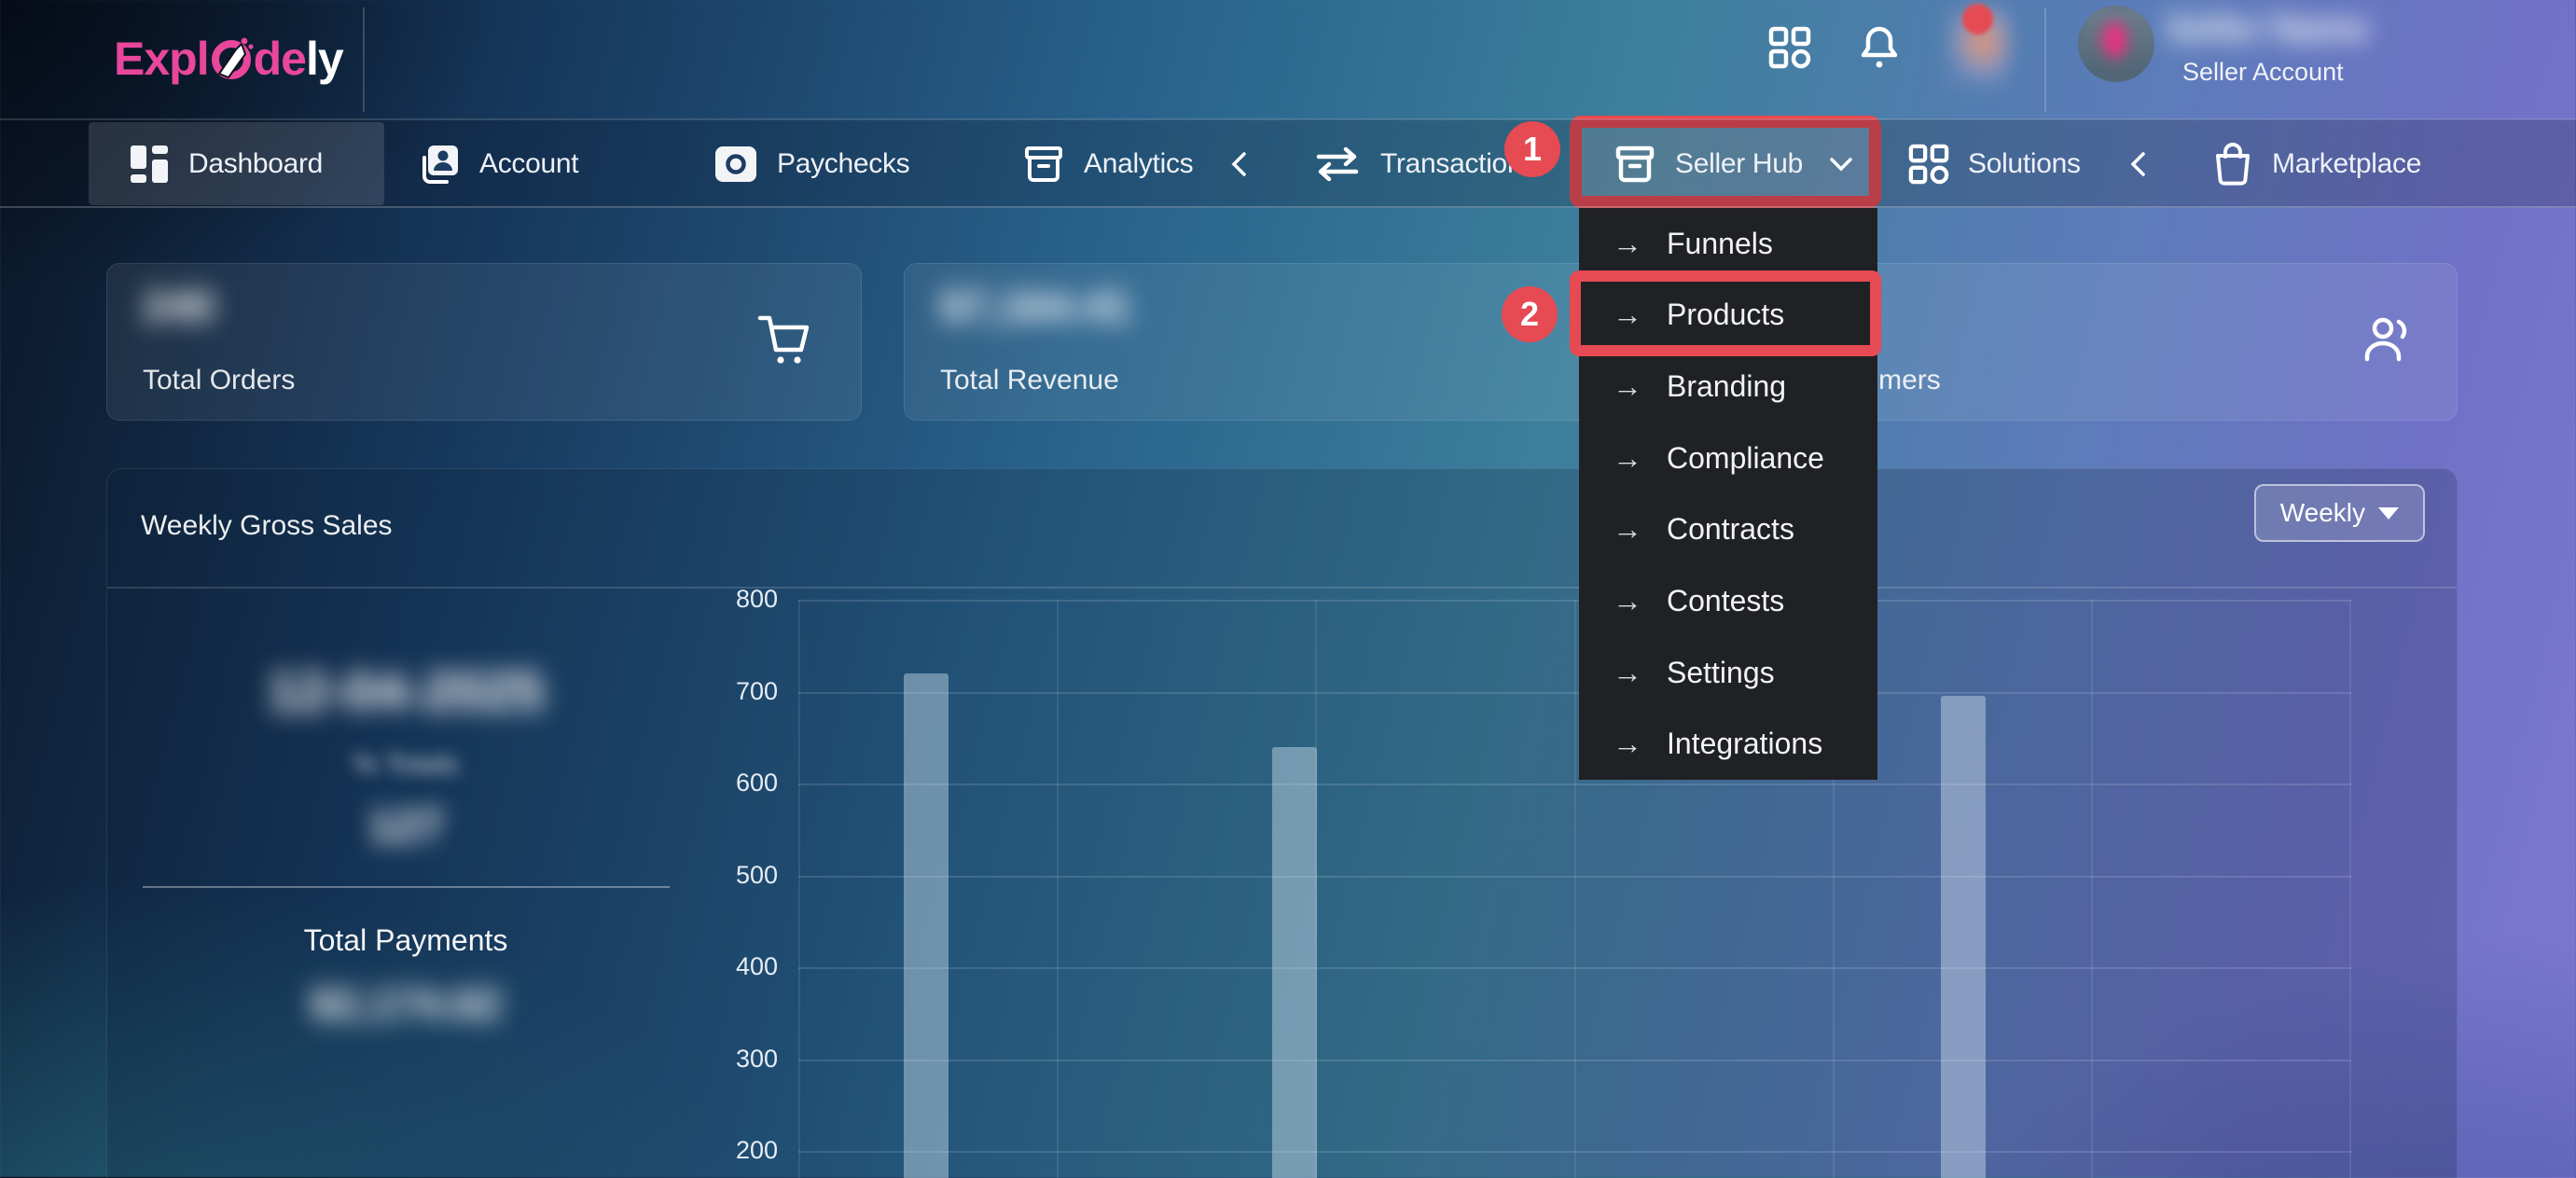  What do you see at coordinates (267, 525) in the screenshot?
I see `panel-title: Weekly Gross Sales` at bounding box center [267, 525].